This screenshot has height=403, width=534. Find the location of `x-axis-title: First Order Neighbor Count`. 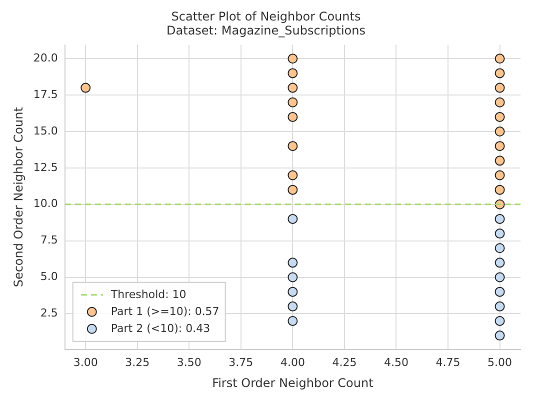

x-axis-title: First Order Neighbor Count is located at coordinates (293, 383).